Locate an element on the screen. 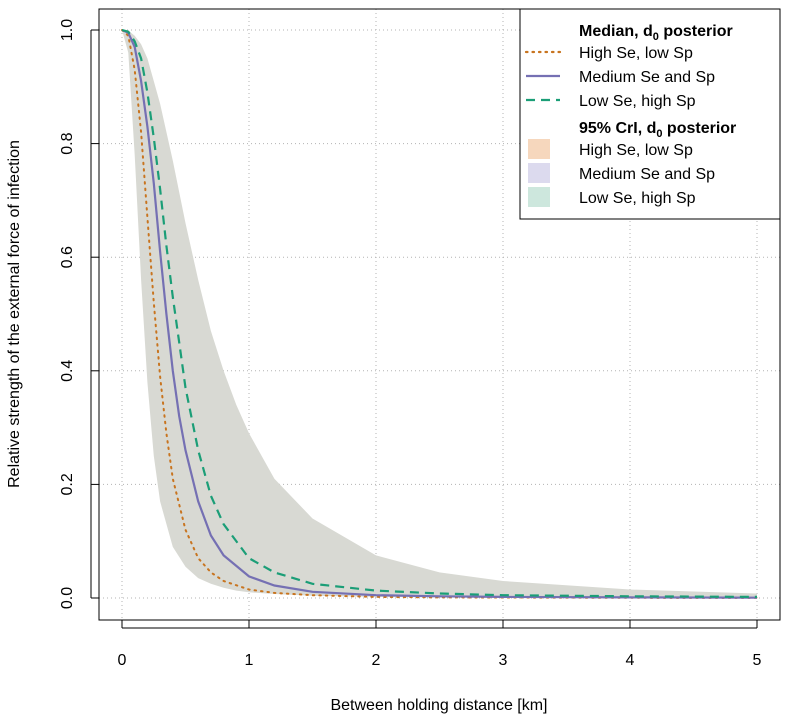  y-tick-label: 1.0 is located at coordinates (67, 30).